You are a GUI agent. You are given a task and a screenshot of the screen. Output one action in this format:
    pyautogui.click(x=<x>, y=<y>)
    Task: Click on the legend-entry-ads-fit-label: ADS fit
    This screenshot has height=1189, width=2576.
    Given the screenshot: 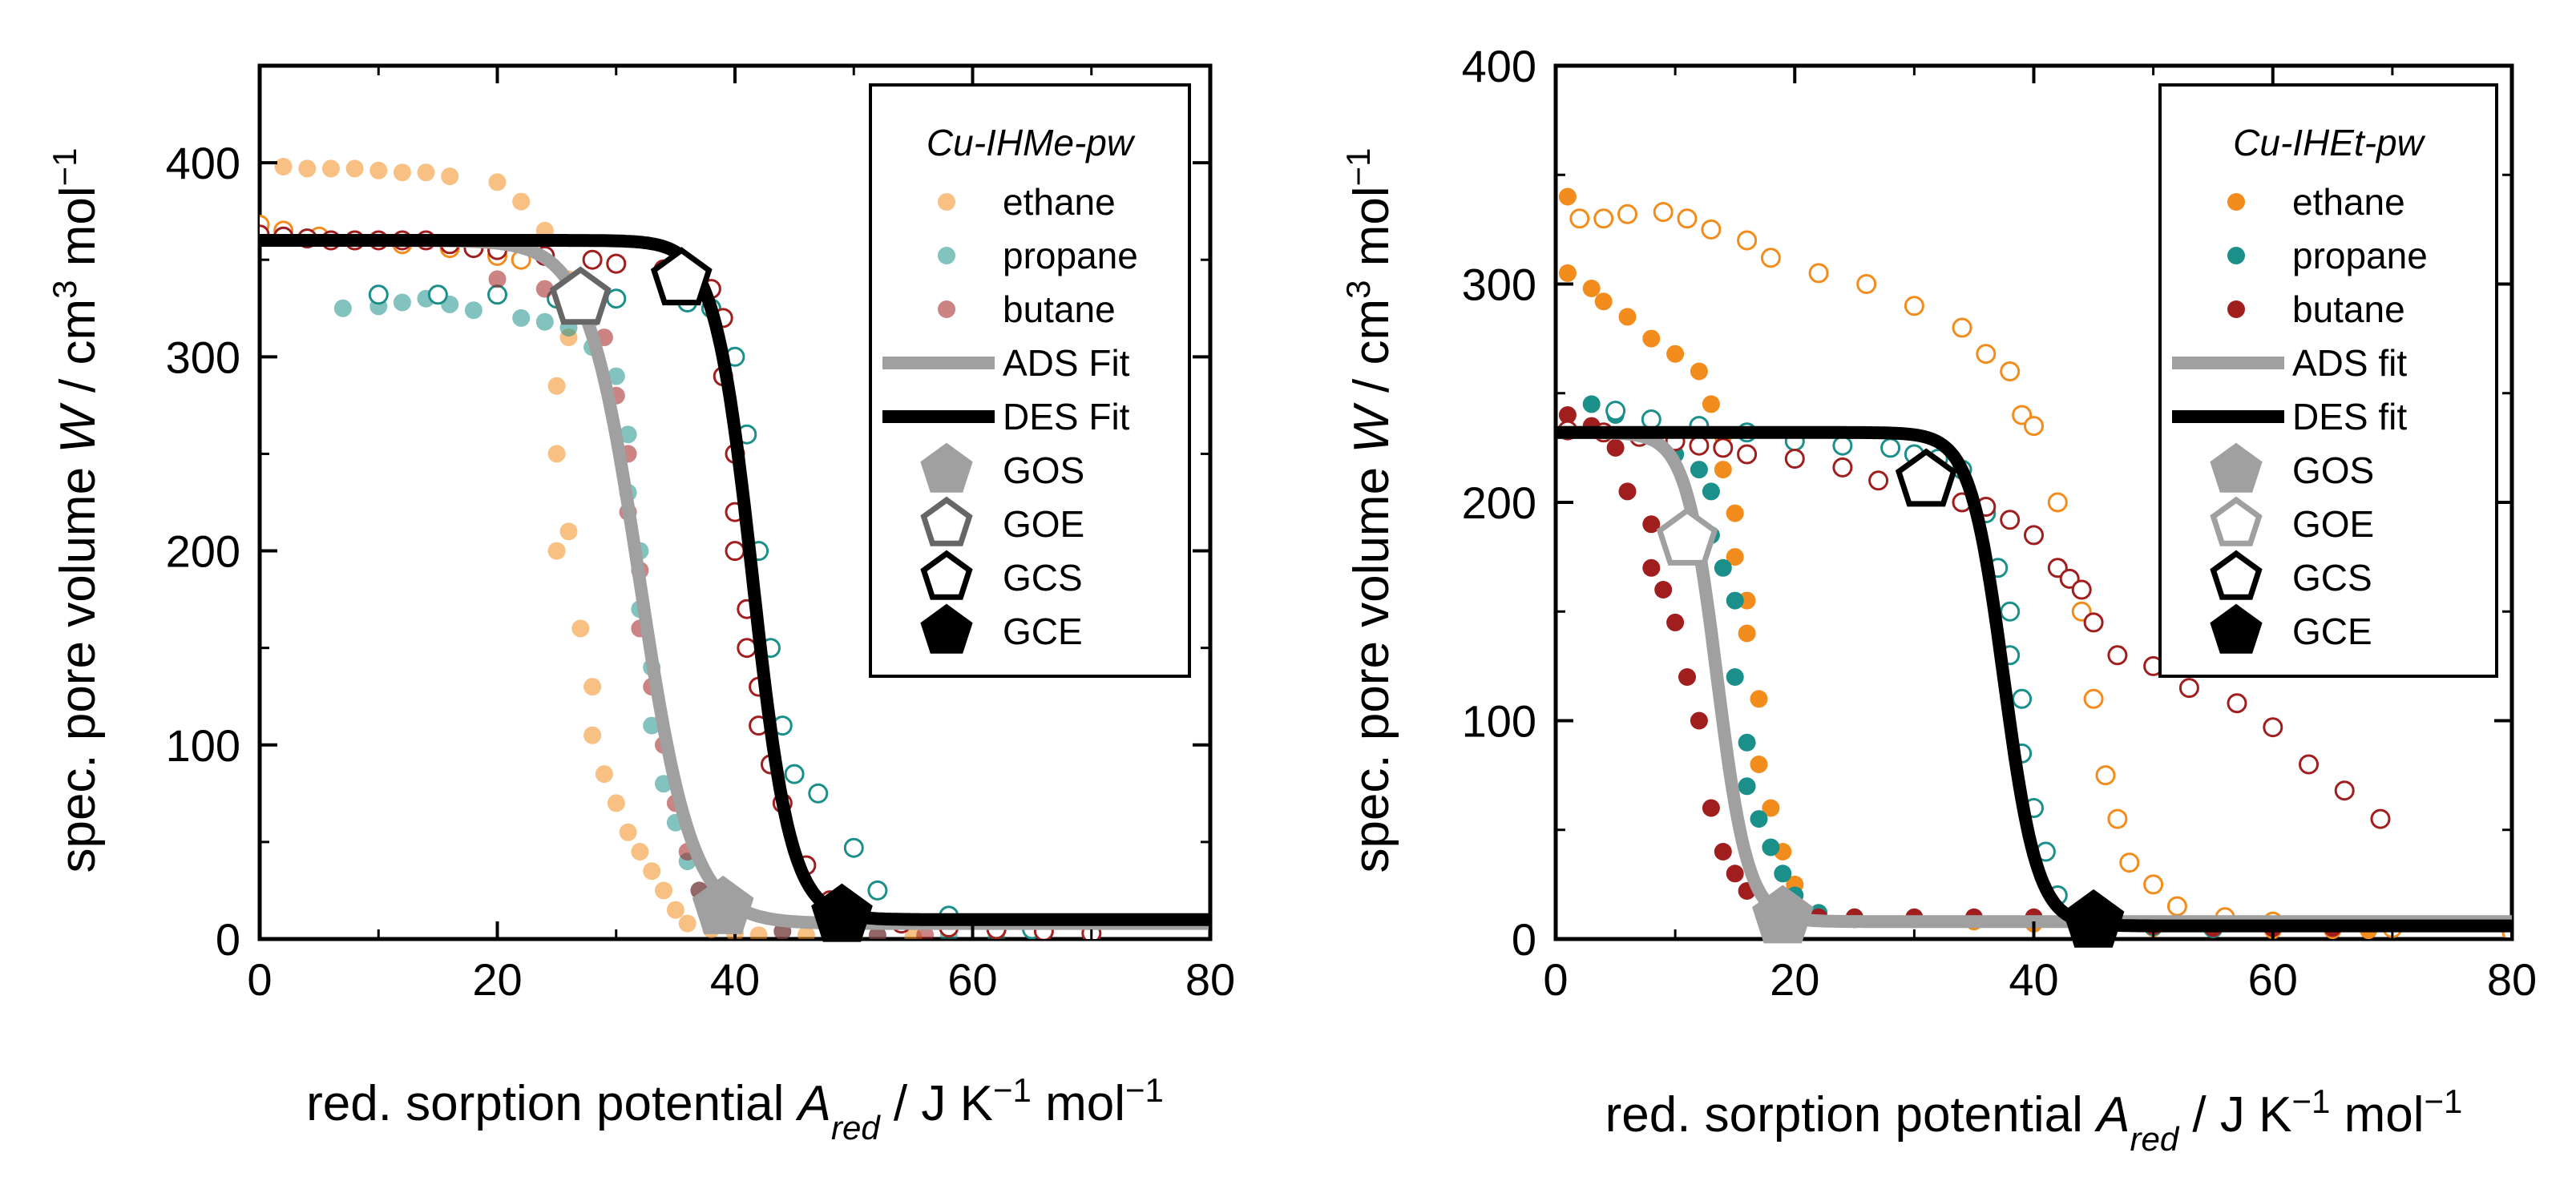 What is the action you would take?
    pyautogui.click(x=2349, y=363)
    